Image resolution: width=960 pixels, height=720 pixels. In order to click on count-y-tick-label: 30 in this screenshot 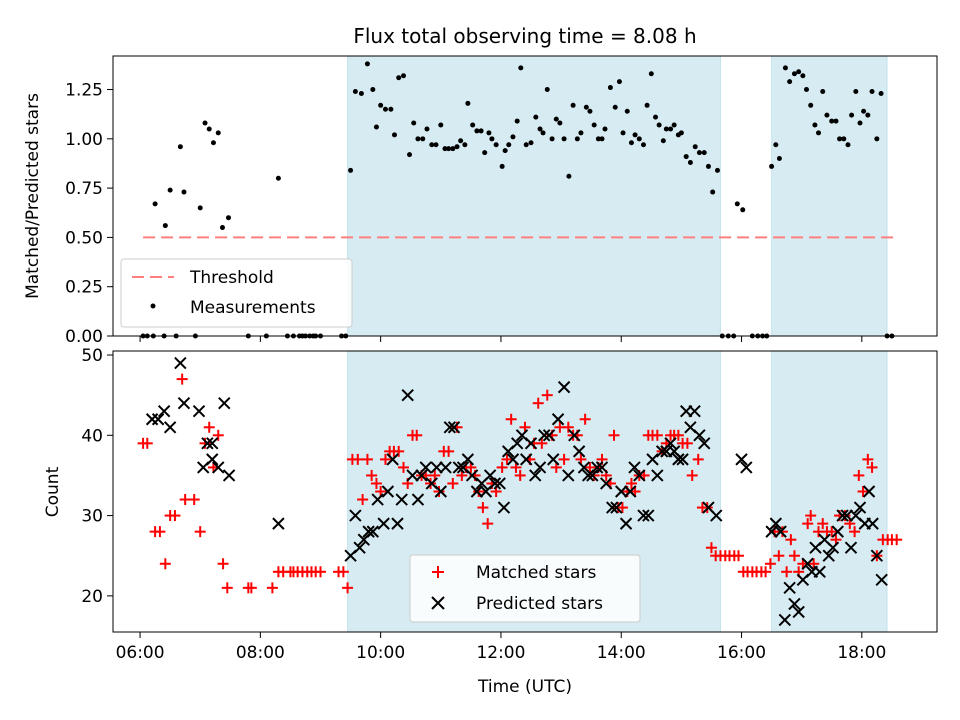, I will do `click(92, 517)`.